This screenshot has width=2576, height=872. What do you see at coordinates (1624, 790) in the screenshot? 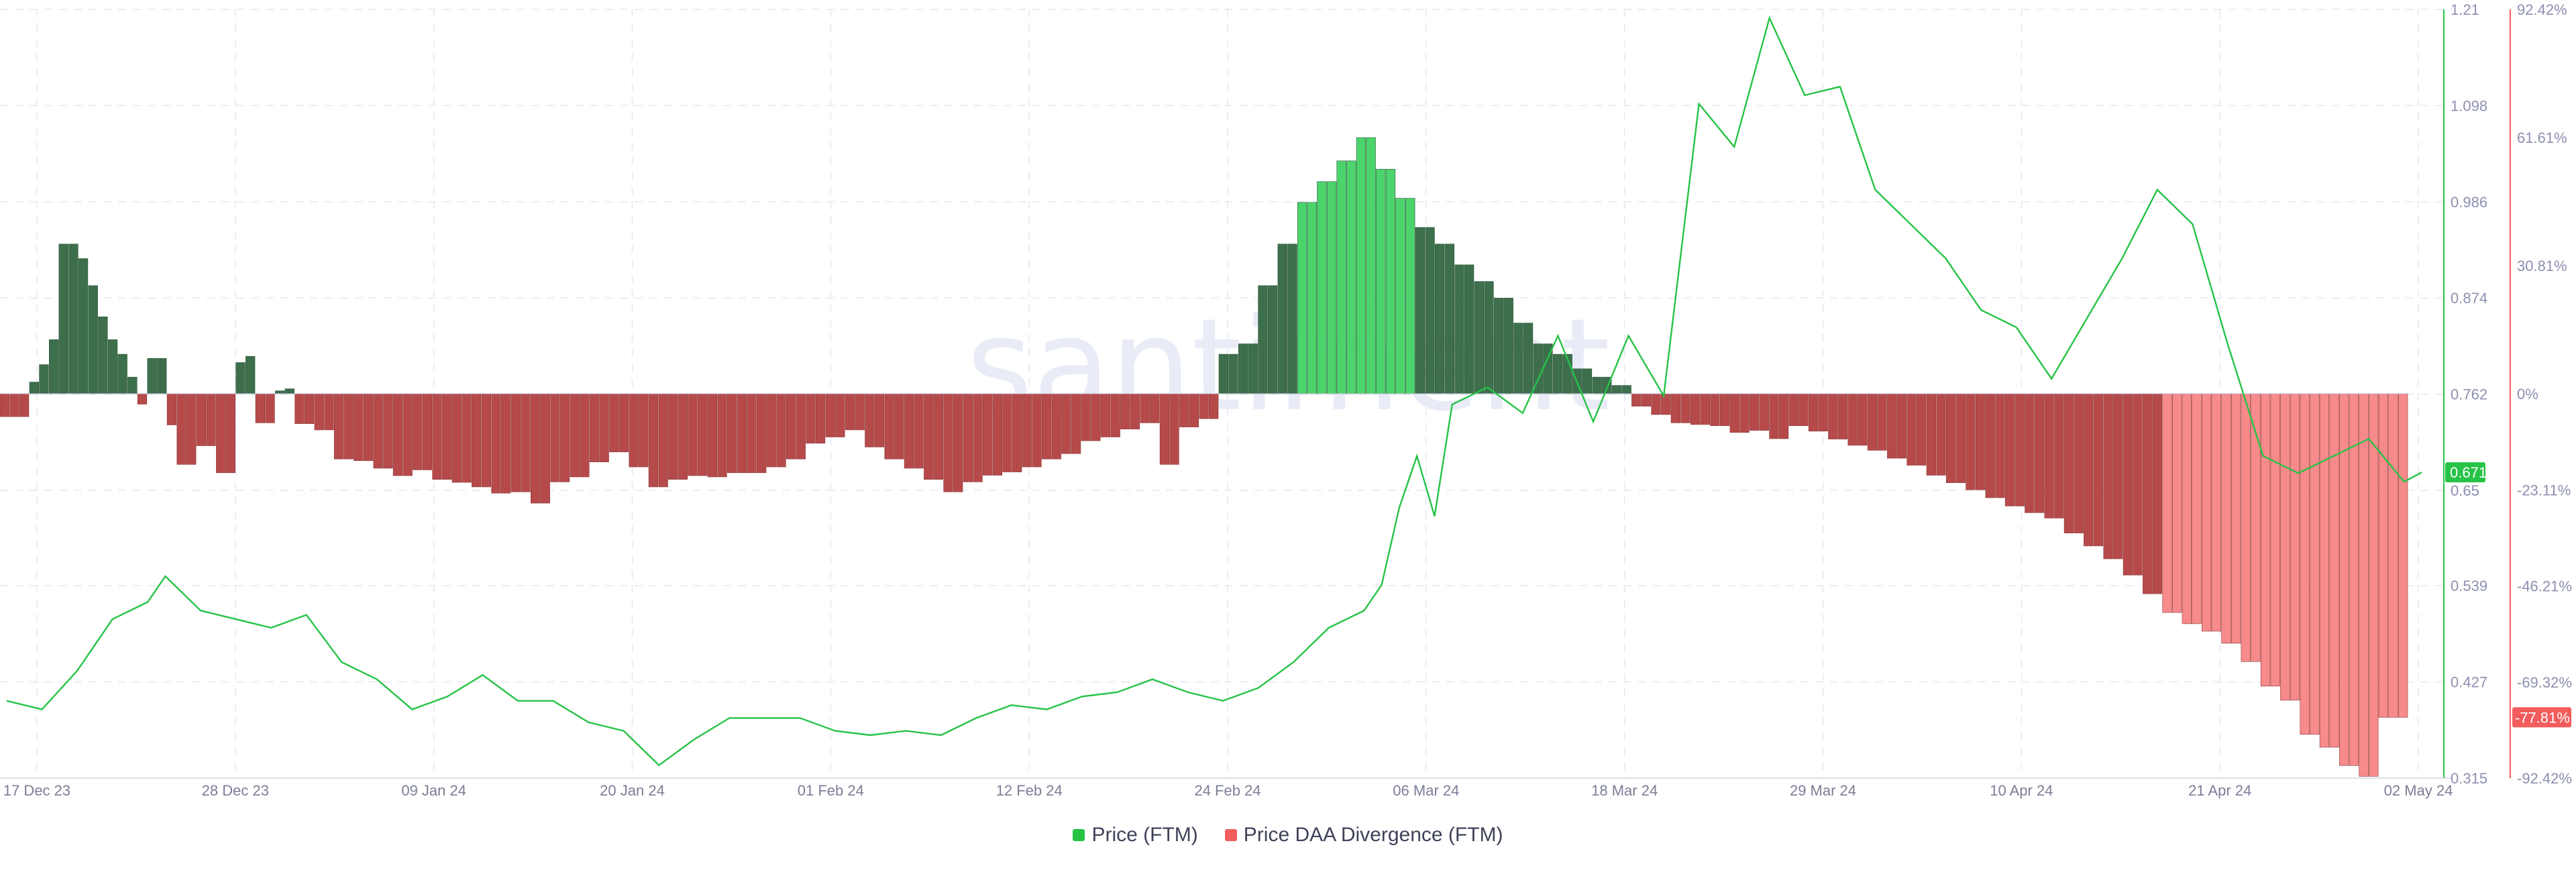
I see `date-tick-label: 18 Mar 24` at bounding box center [1624, 790].